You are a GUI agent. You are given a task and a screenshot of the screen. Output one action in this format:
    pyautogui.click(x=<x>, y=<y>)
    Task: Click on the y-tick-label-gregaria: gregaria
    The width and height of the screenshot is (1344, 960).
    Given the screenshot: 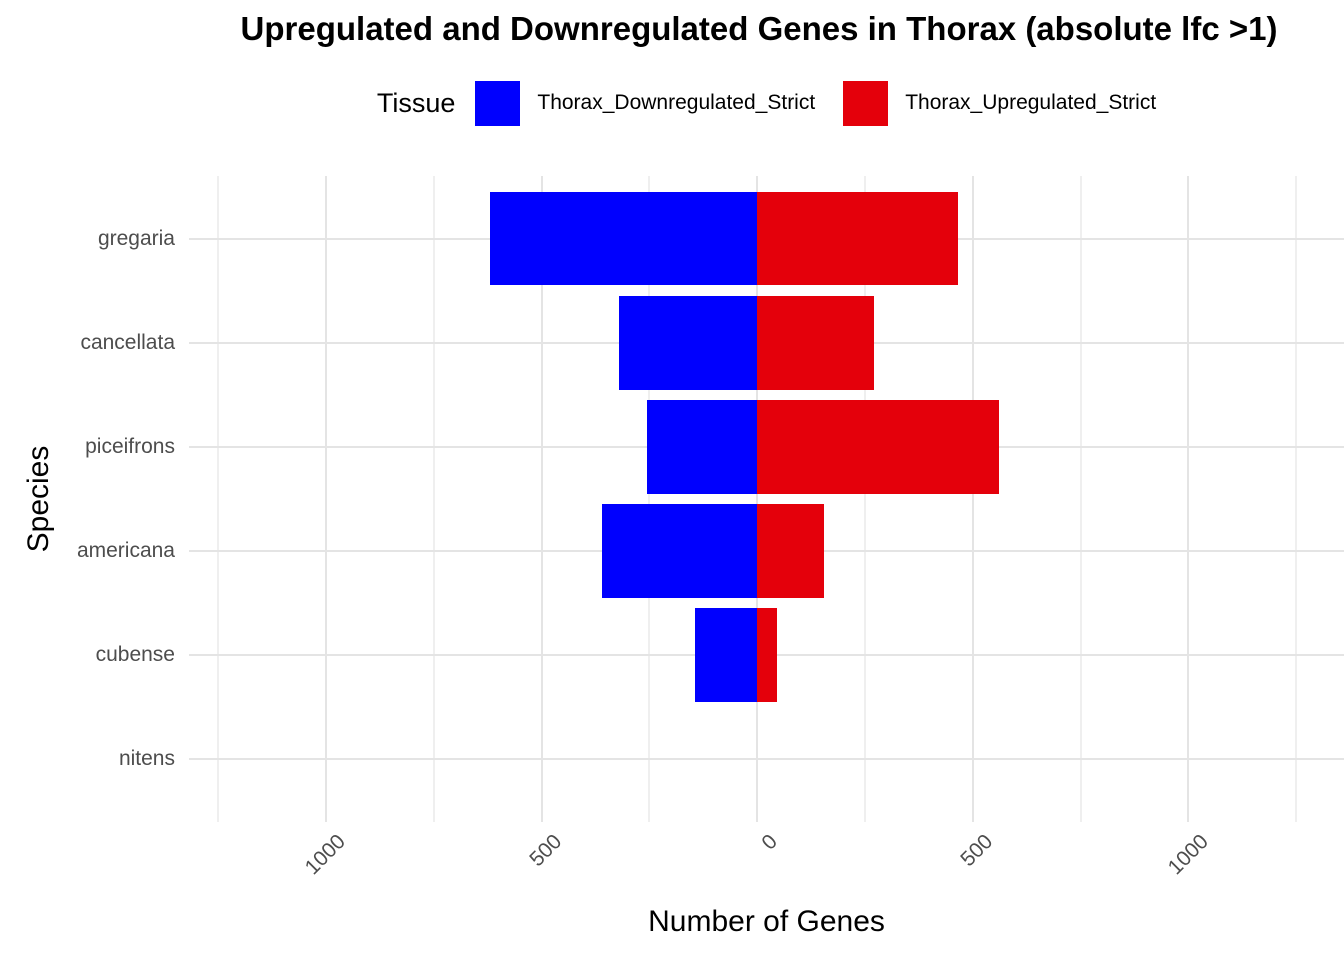 What is the action you would take?
    pyautogui.click(x=136, y=238)
    